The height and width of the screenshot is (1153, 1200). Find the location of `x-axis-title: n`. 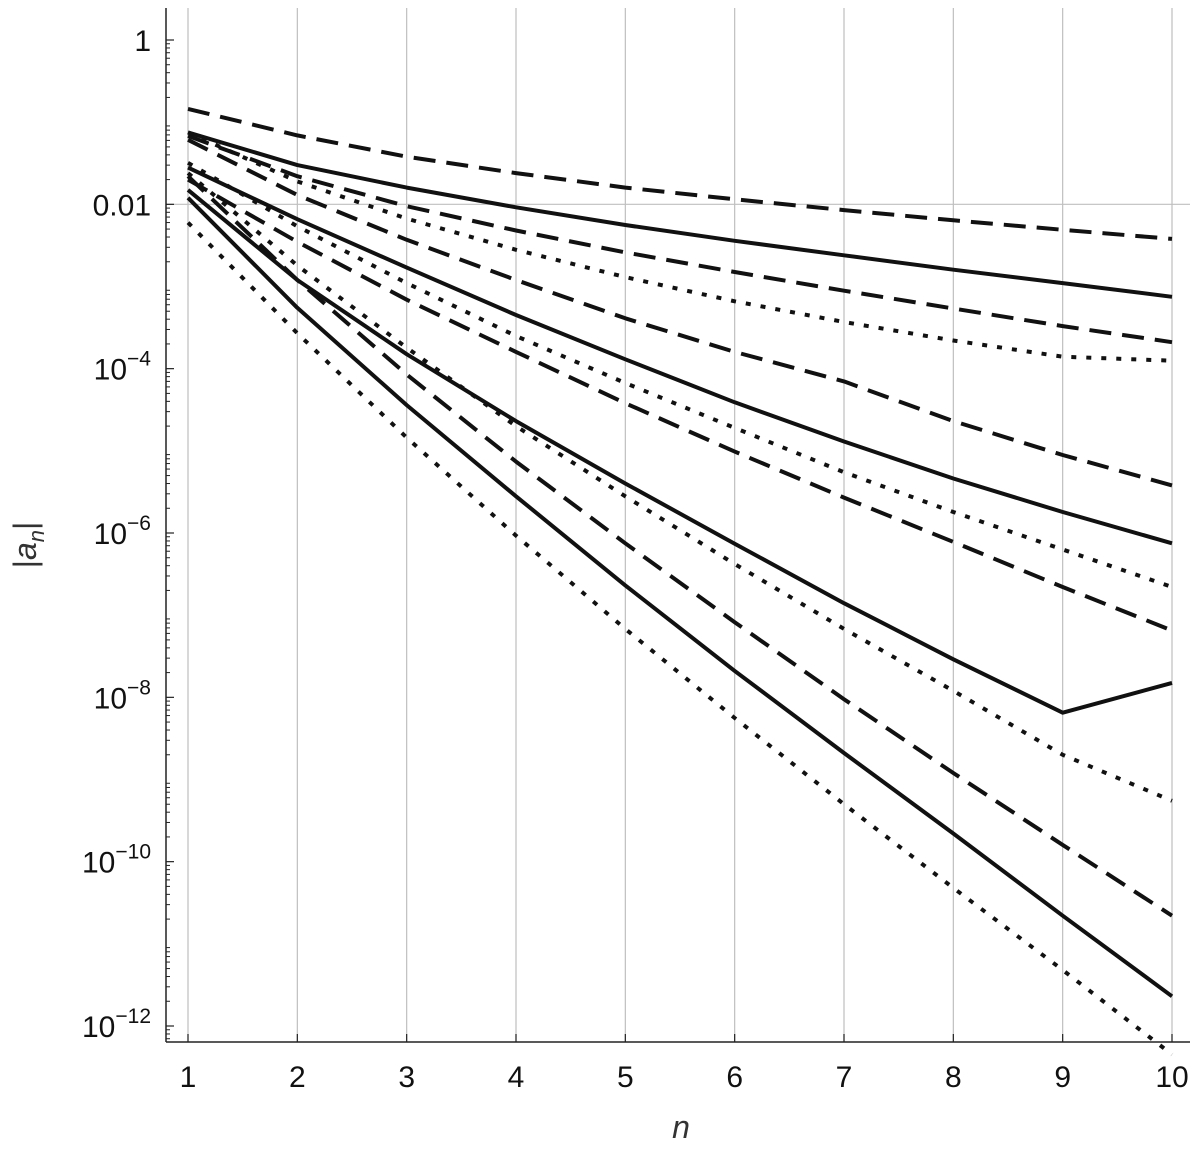

x-axis-title: n is located at coordinates (681, 1127).